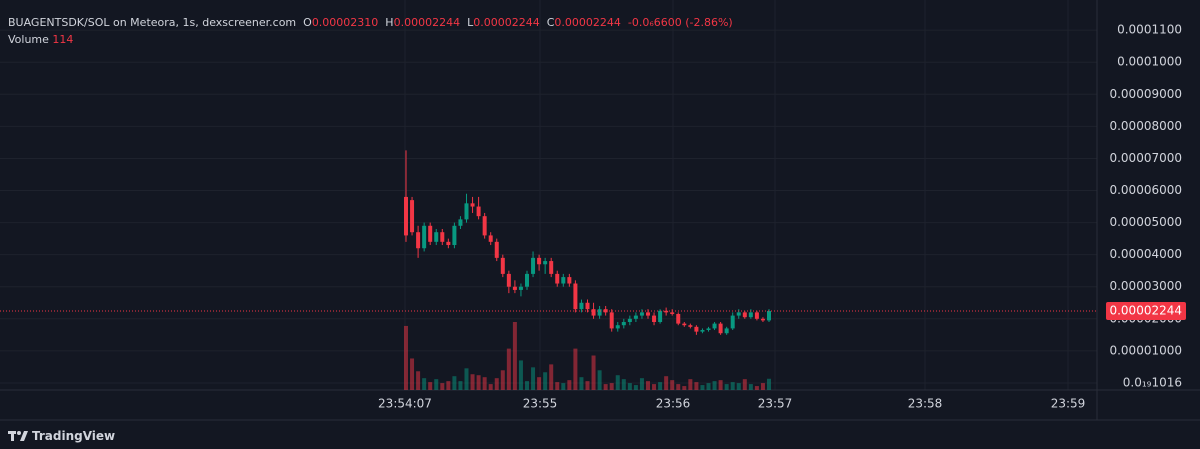 Image resolution: width=1200 pixels, height=449 pixels. Describe the element at coordinates (1145, 286) in the screenshot. I see `y-tick-label: 0.00003000` at that location.